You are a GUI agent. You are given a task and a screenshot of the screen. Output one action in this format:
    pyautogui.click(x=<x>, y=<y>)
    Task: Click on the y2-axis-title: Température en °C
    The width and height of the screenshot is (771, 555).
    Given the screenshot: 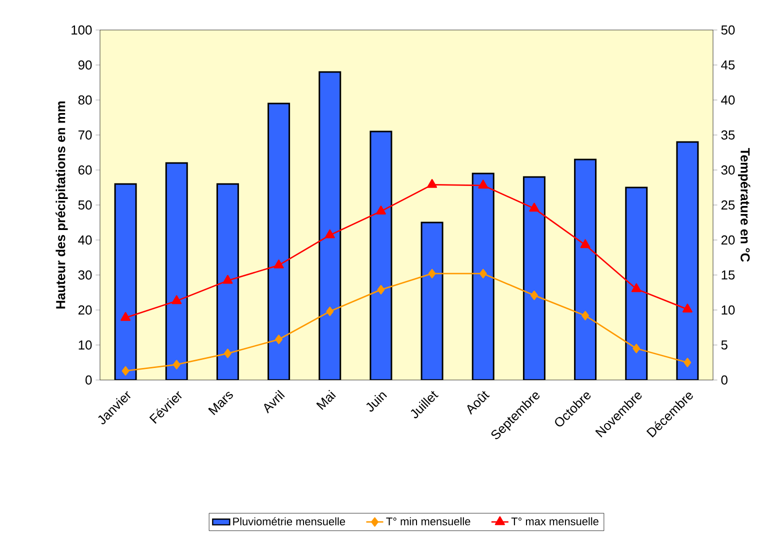 What is the action you would take?
    pyautogui.click(x=744, y=205)
    